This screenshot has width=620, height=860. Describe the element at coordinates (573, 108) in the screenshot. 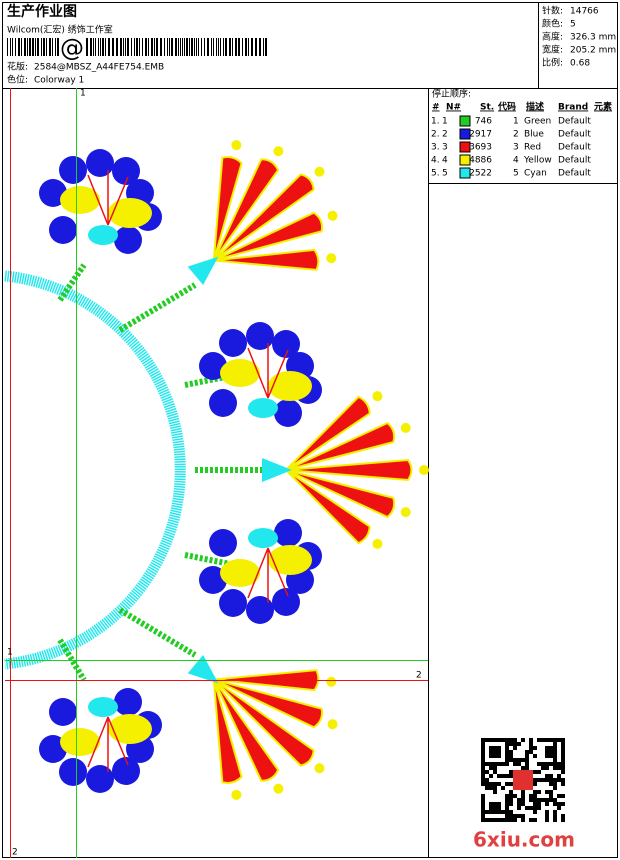

I see `table-header: Brand` at that location.